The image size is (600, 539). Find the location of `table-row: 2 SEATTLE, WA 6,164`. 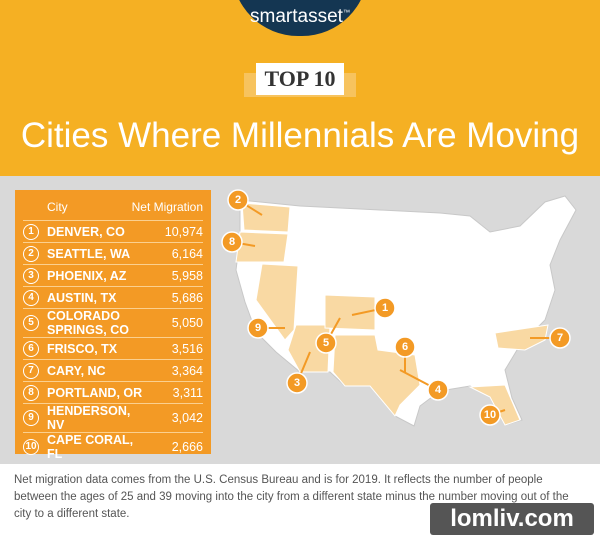

table-row: 2 SEATTLE, WA 6,164 is located at coordinates (113, 253).